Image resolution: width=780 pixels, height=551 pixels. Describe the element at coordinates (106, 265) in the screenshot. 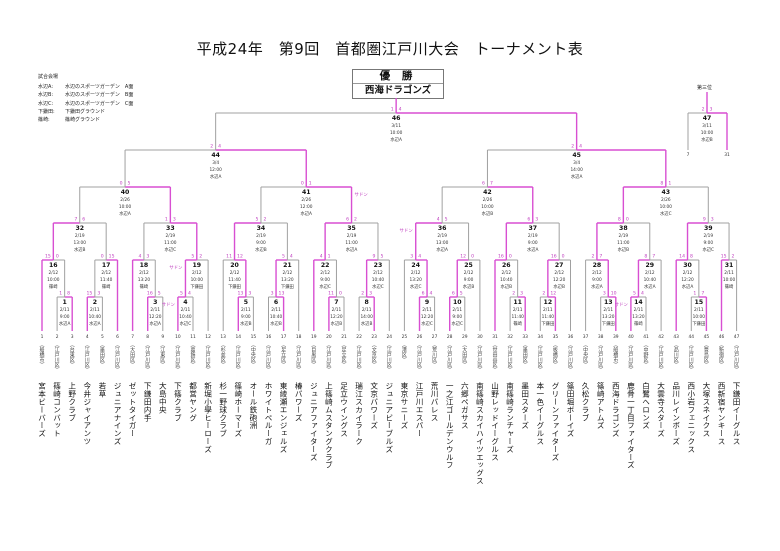

I see `match-number: 17` at that location.